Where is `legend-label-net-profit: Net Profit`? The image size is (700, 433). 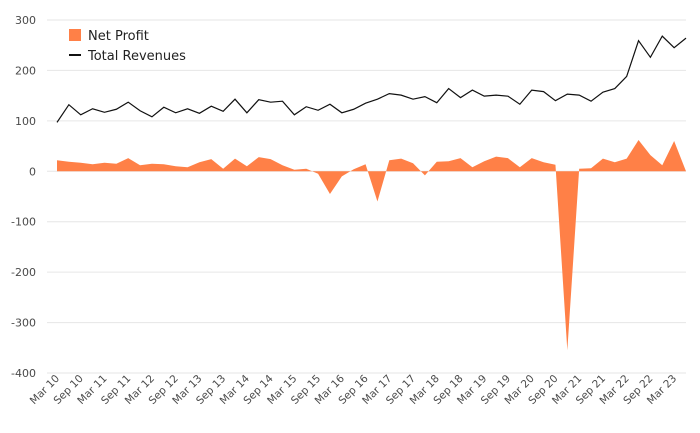 legend-label-net-profit: Net Profit is located at coordinates (118, 36).